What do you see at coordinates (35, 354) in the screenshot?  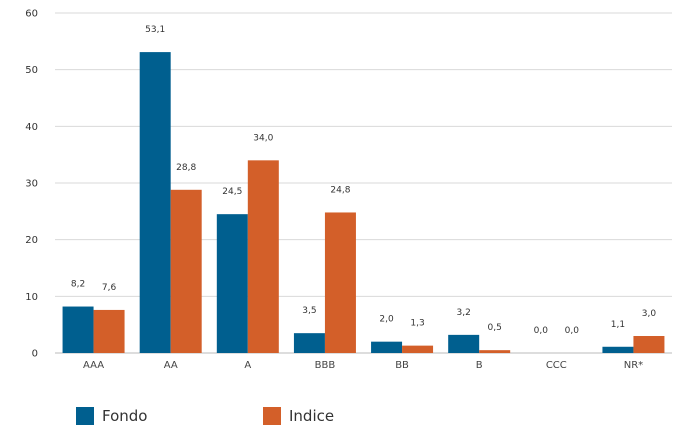 I see `y-tick-label: 0` at bounding box center [35, 354].